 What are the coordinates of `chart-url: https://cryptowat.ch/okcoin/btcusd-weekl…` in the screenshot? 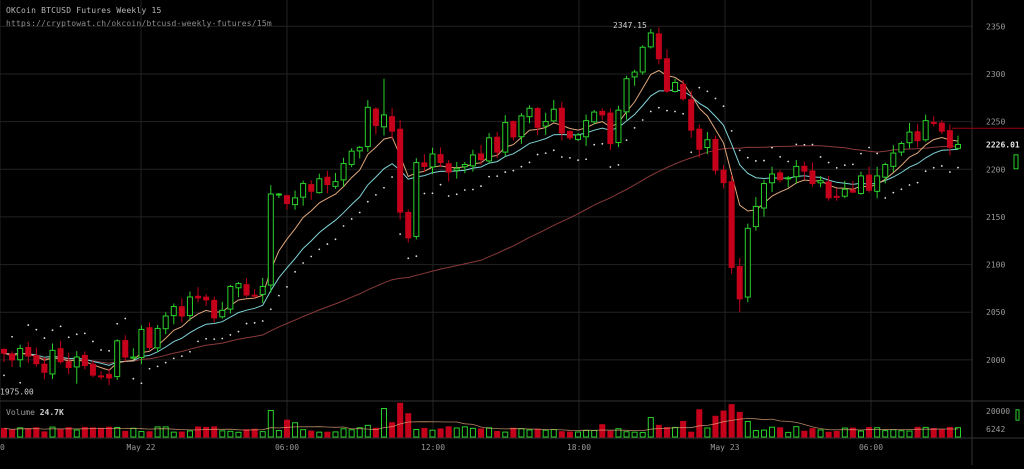 It's located at (139, 23).